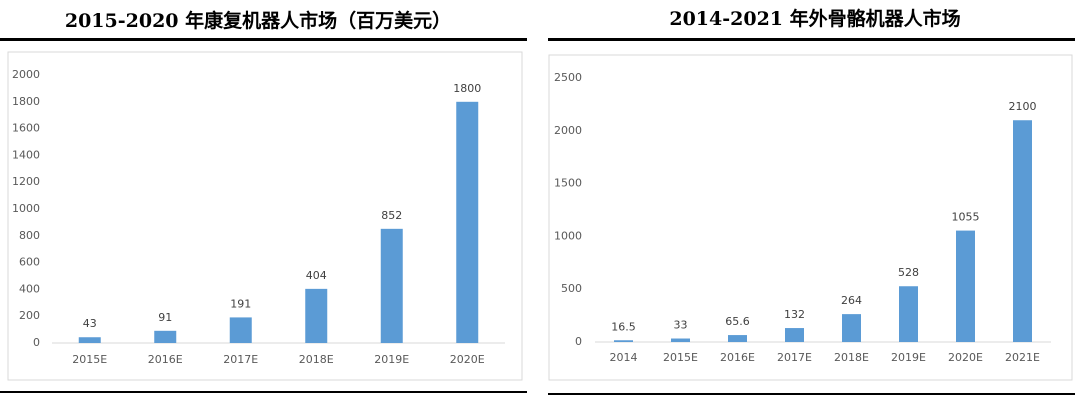 The width and height of the screenshot is (1080, 403). What do you see at coordinates (568, 77) in the screenshot?
I see `y-tick-label: 2500` at bounding box center [568, 77].